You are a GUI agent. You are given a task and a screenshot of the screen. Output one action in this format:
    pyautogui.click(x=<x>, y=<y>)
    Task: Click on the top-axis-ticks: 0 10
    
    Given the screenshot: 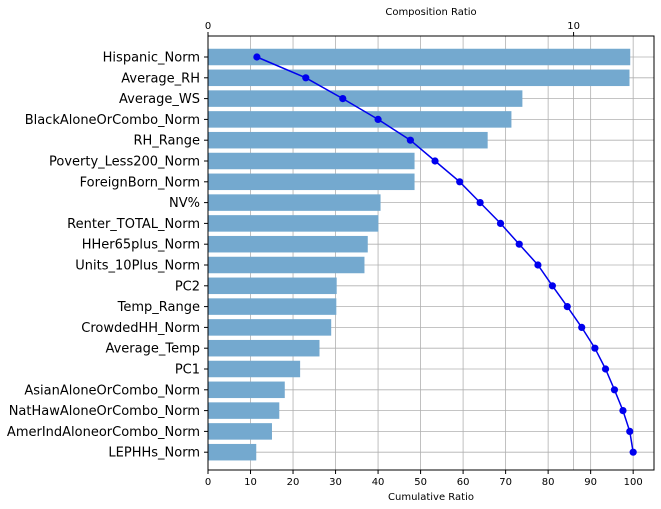 What is the action you would take?
    pyautogui.click(x=392, y=28)
    